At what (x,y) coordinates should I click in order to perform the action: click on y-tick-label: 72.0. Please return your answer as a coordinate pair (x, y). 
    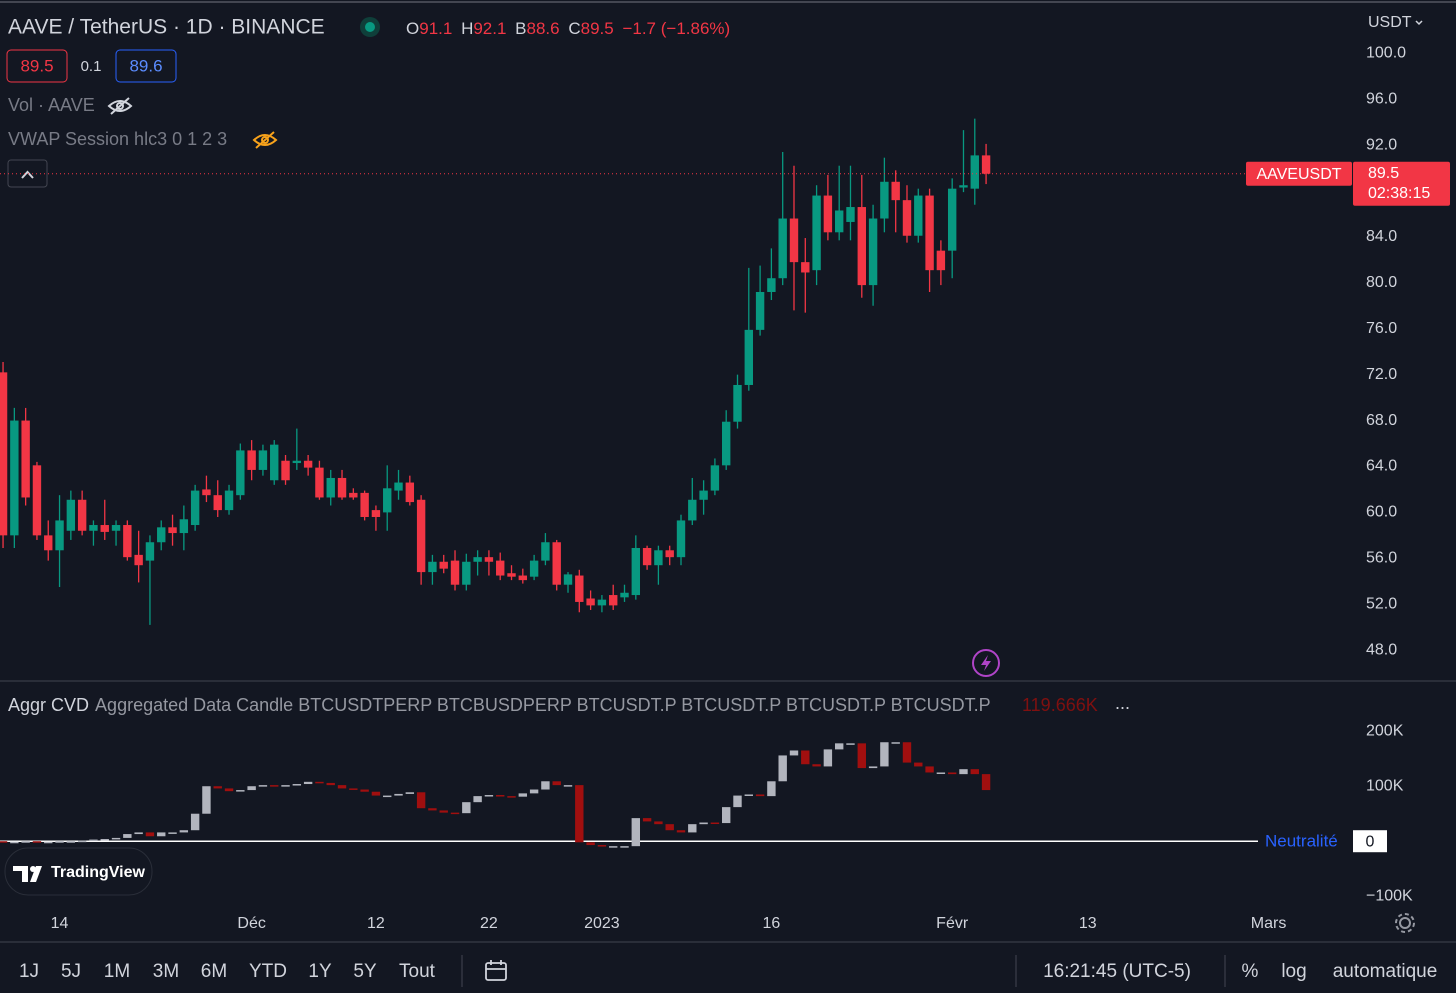
    Looking at the image, I should click on (1381, 374).